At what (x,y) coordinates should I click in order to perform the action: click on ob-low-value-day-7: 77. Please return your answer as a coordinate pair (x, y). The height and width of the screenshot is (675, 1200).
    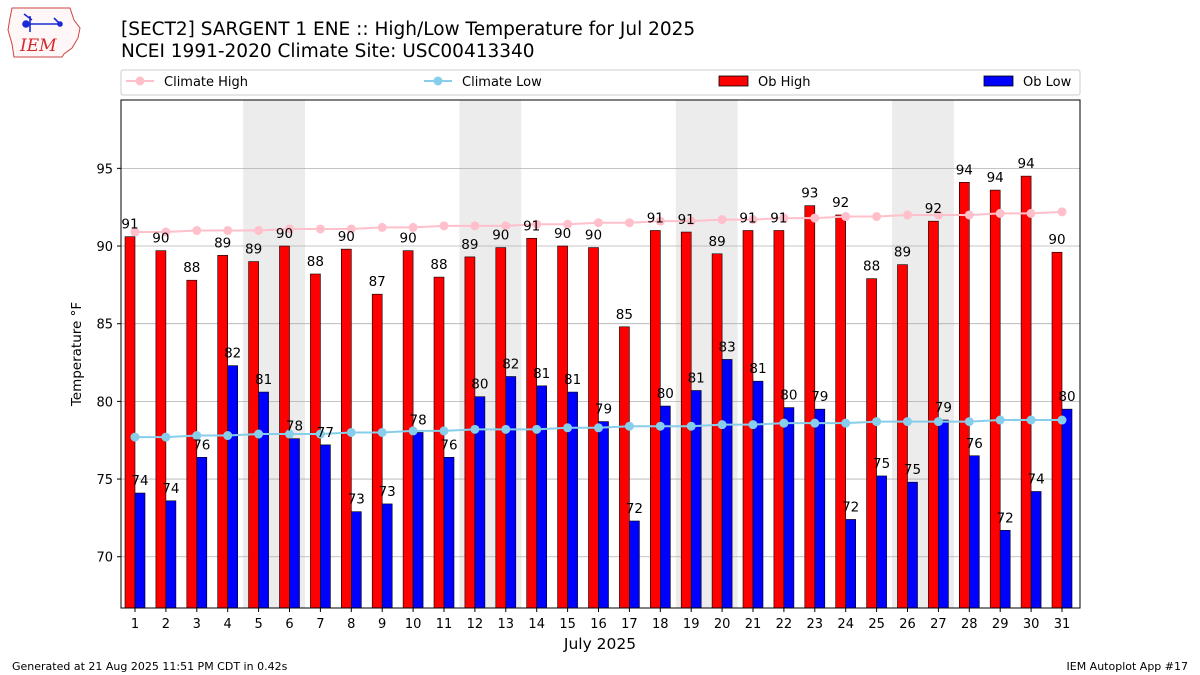
    Looking at the image, I should click on (325, 433).